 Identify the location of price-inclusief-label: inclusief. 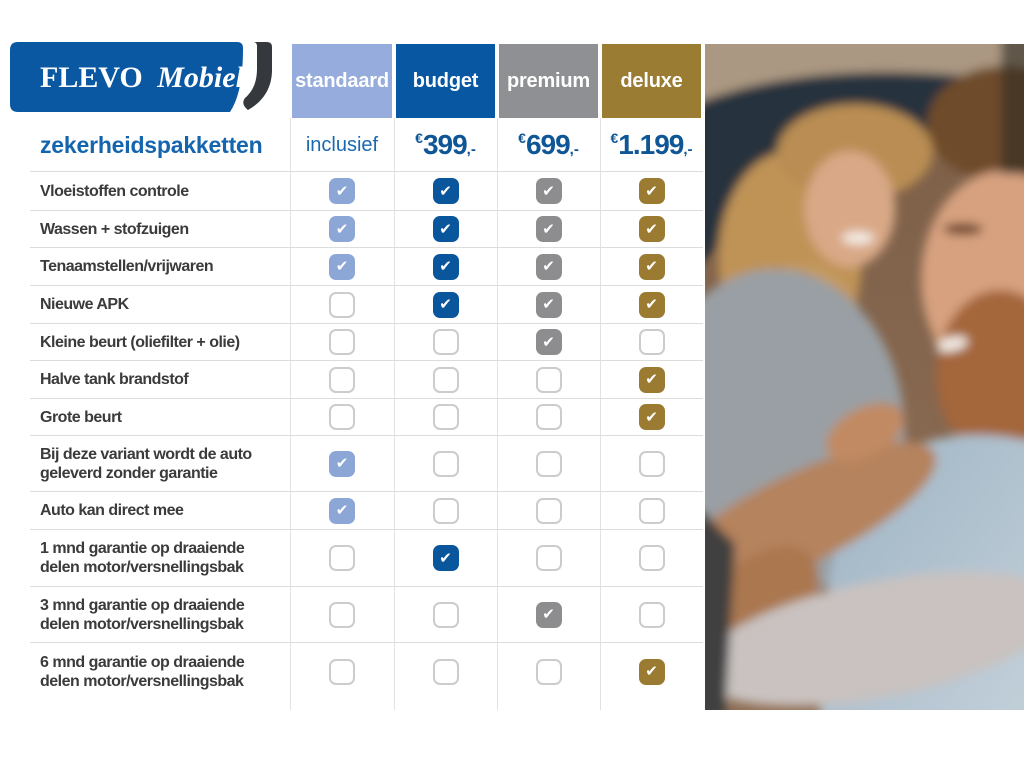
(342, 144).